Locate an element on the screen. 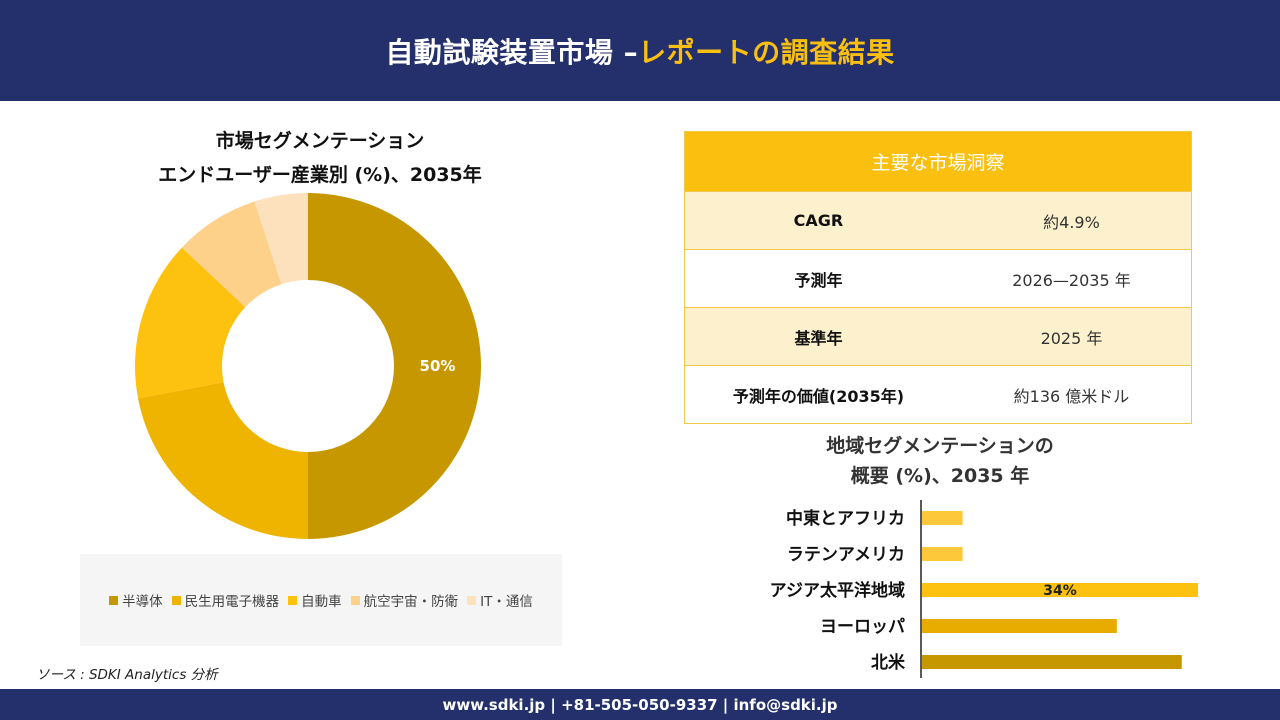  legend-label: 半導体 is located at coordinates (142, 602).